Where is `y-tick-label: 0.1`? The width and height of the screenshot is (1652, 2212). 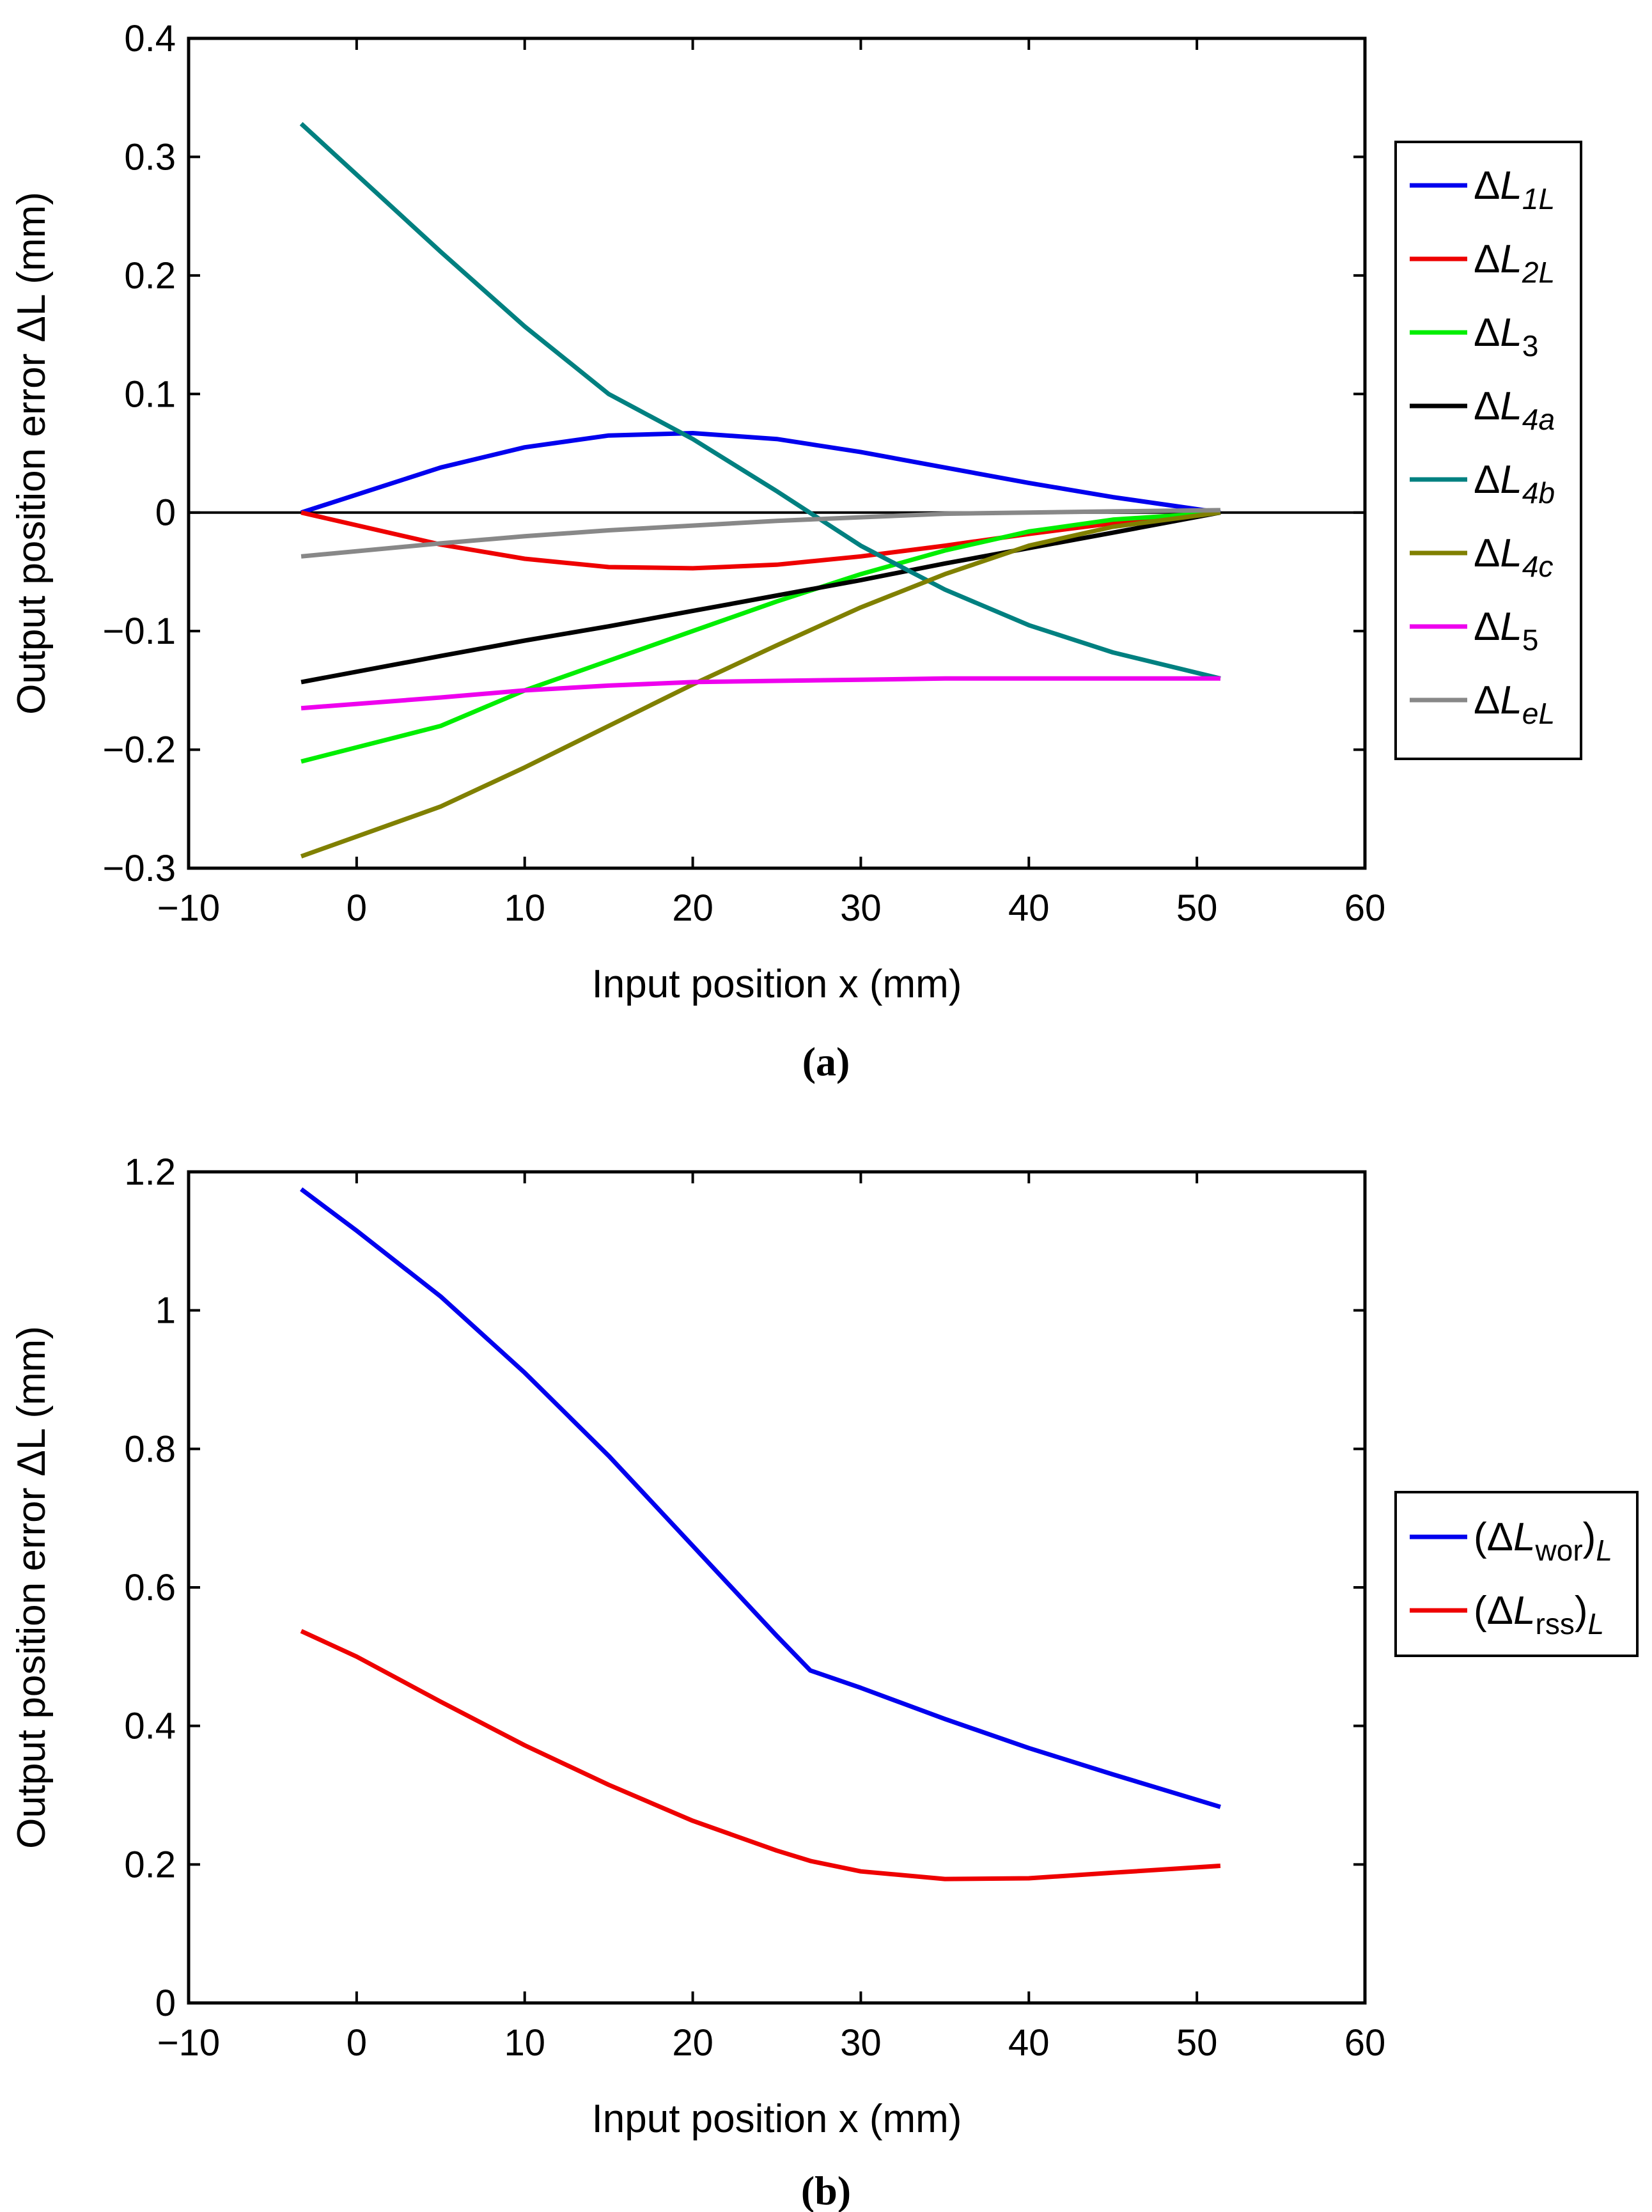
y-tick-label: 0.1 is located at coordinates (150, 394).